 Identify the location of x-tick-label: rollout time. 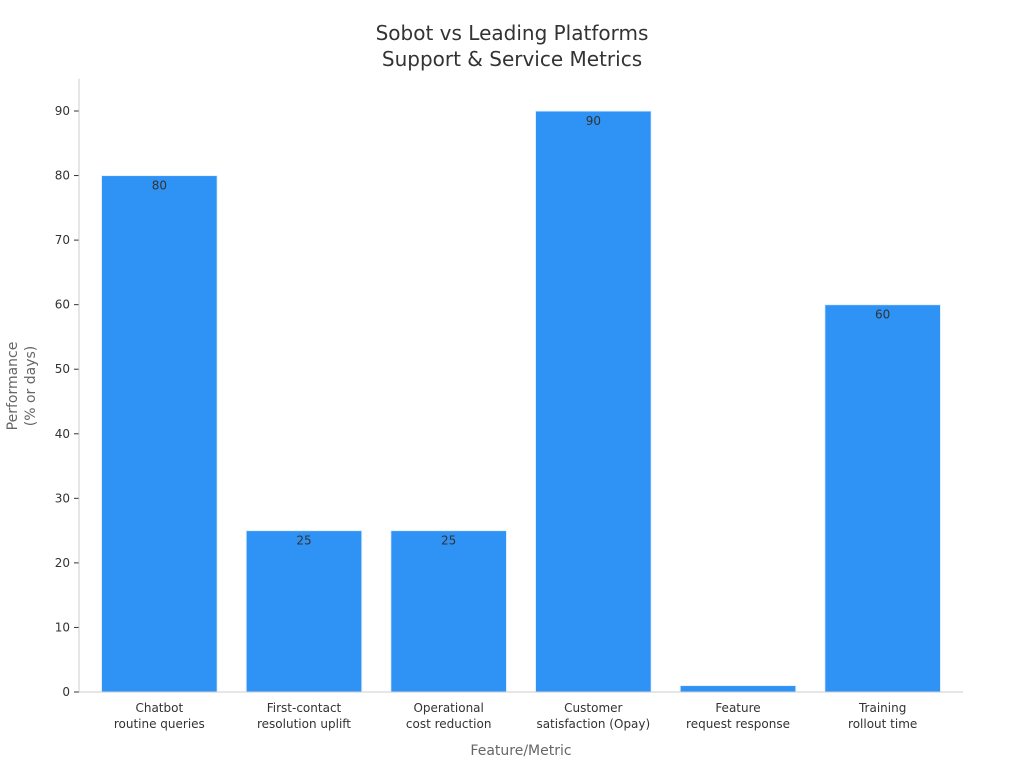
(882, 724).